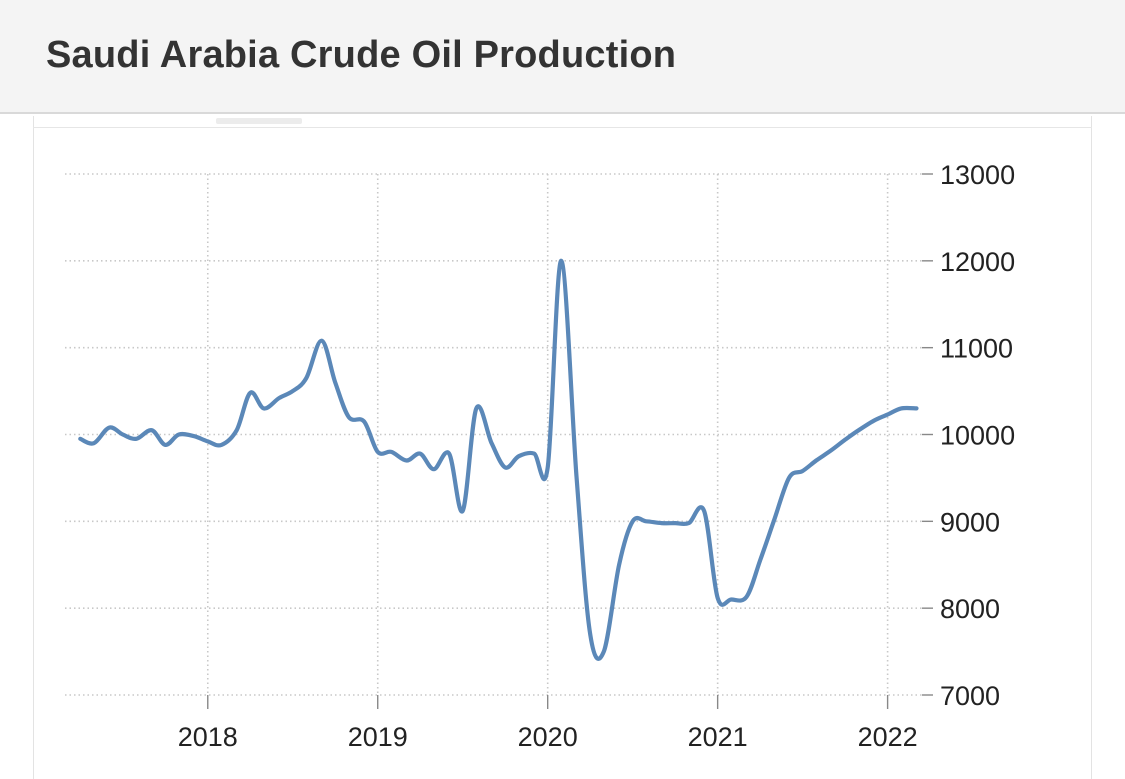  Describe the element at coordinates (977, 175) in the screenshot. I see `y-tick-label: 13000` at that location.